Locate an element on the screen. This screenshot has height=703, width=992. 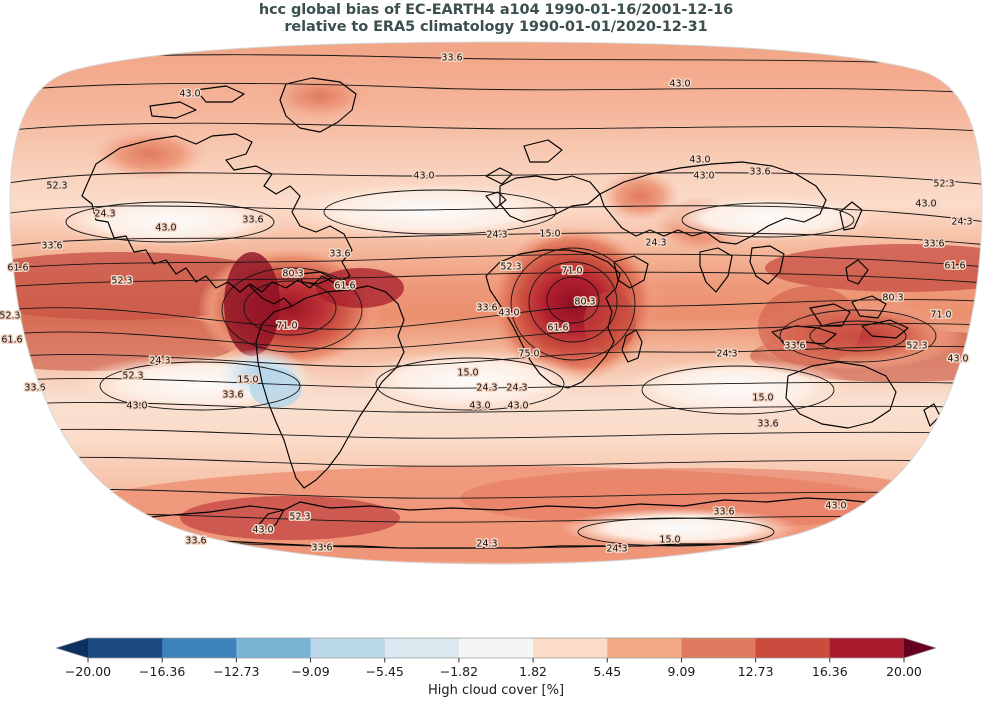
coastline-asia is located at coordinates (713, 203).